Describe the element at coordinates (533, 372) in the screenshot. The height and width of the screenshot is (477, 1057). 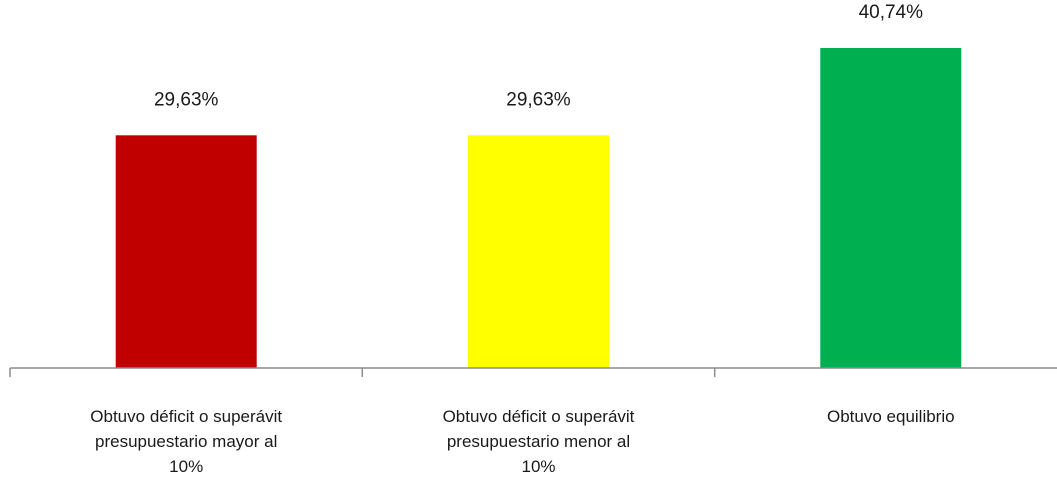
I see `x-axis` at that location.